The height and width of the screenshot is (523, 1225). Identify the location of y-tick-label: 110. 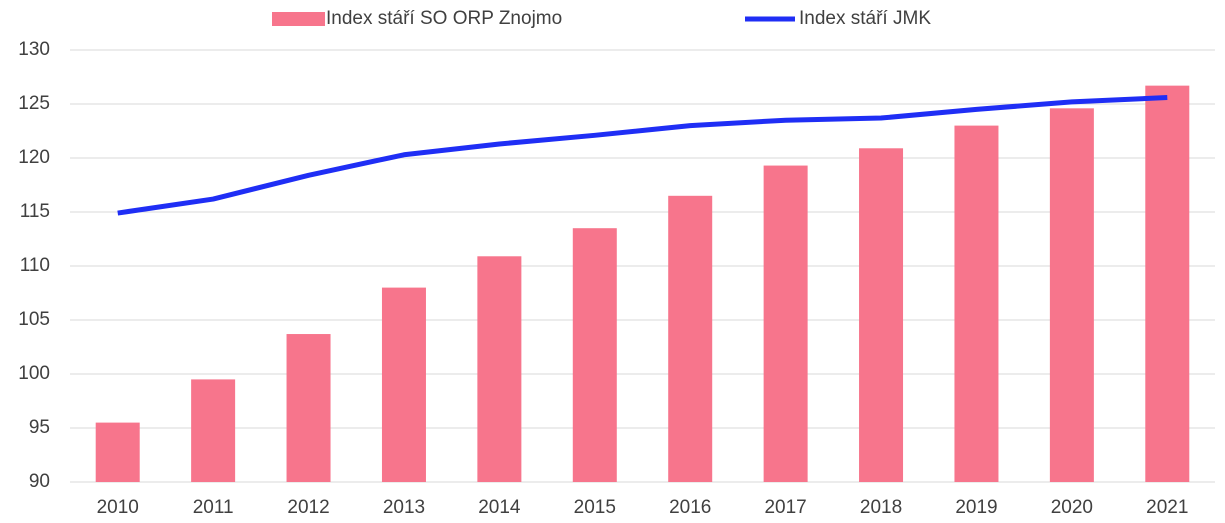
(35, 265).